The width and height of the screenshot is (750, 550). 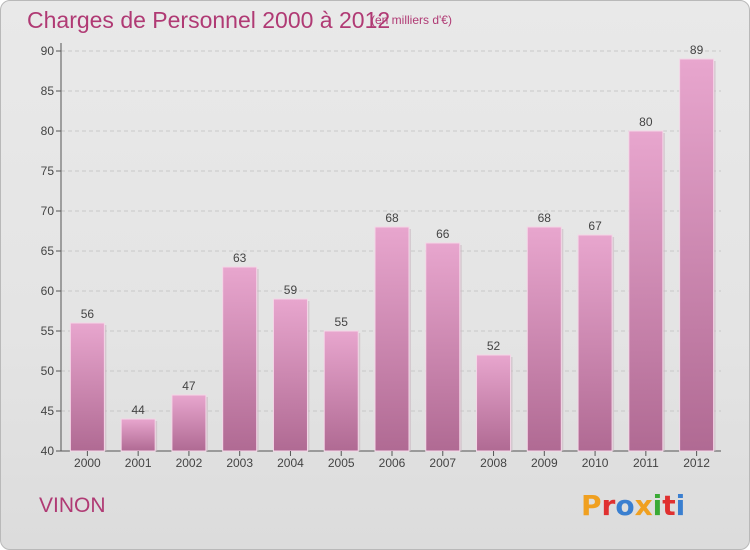 What do you see at coordinates (696, 463) in the screenshot?
I see `x-tick-label: 2012` at bounding box center [696, 463].